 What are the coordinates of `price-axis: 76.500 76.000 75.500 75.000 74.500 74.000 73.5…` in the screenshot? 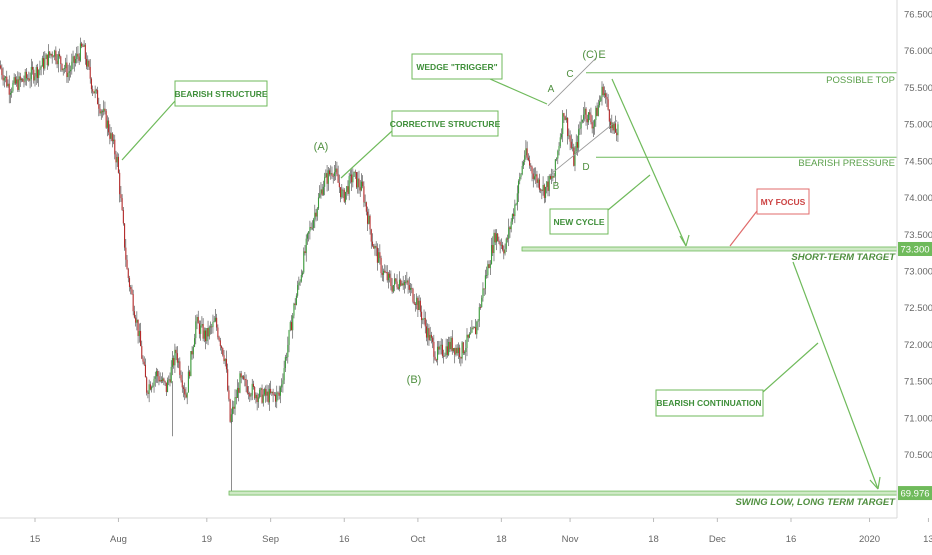 It's located at (918, 236).